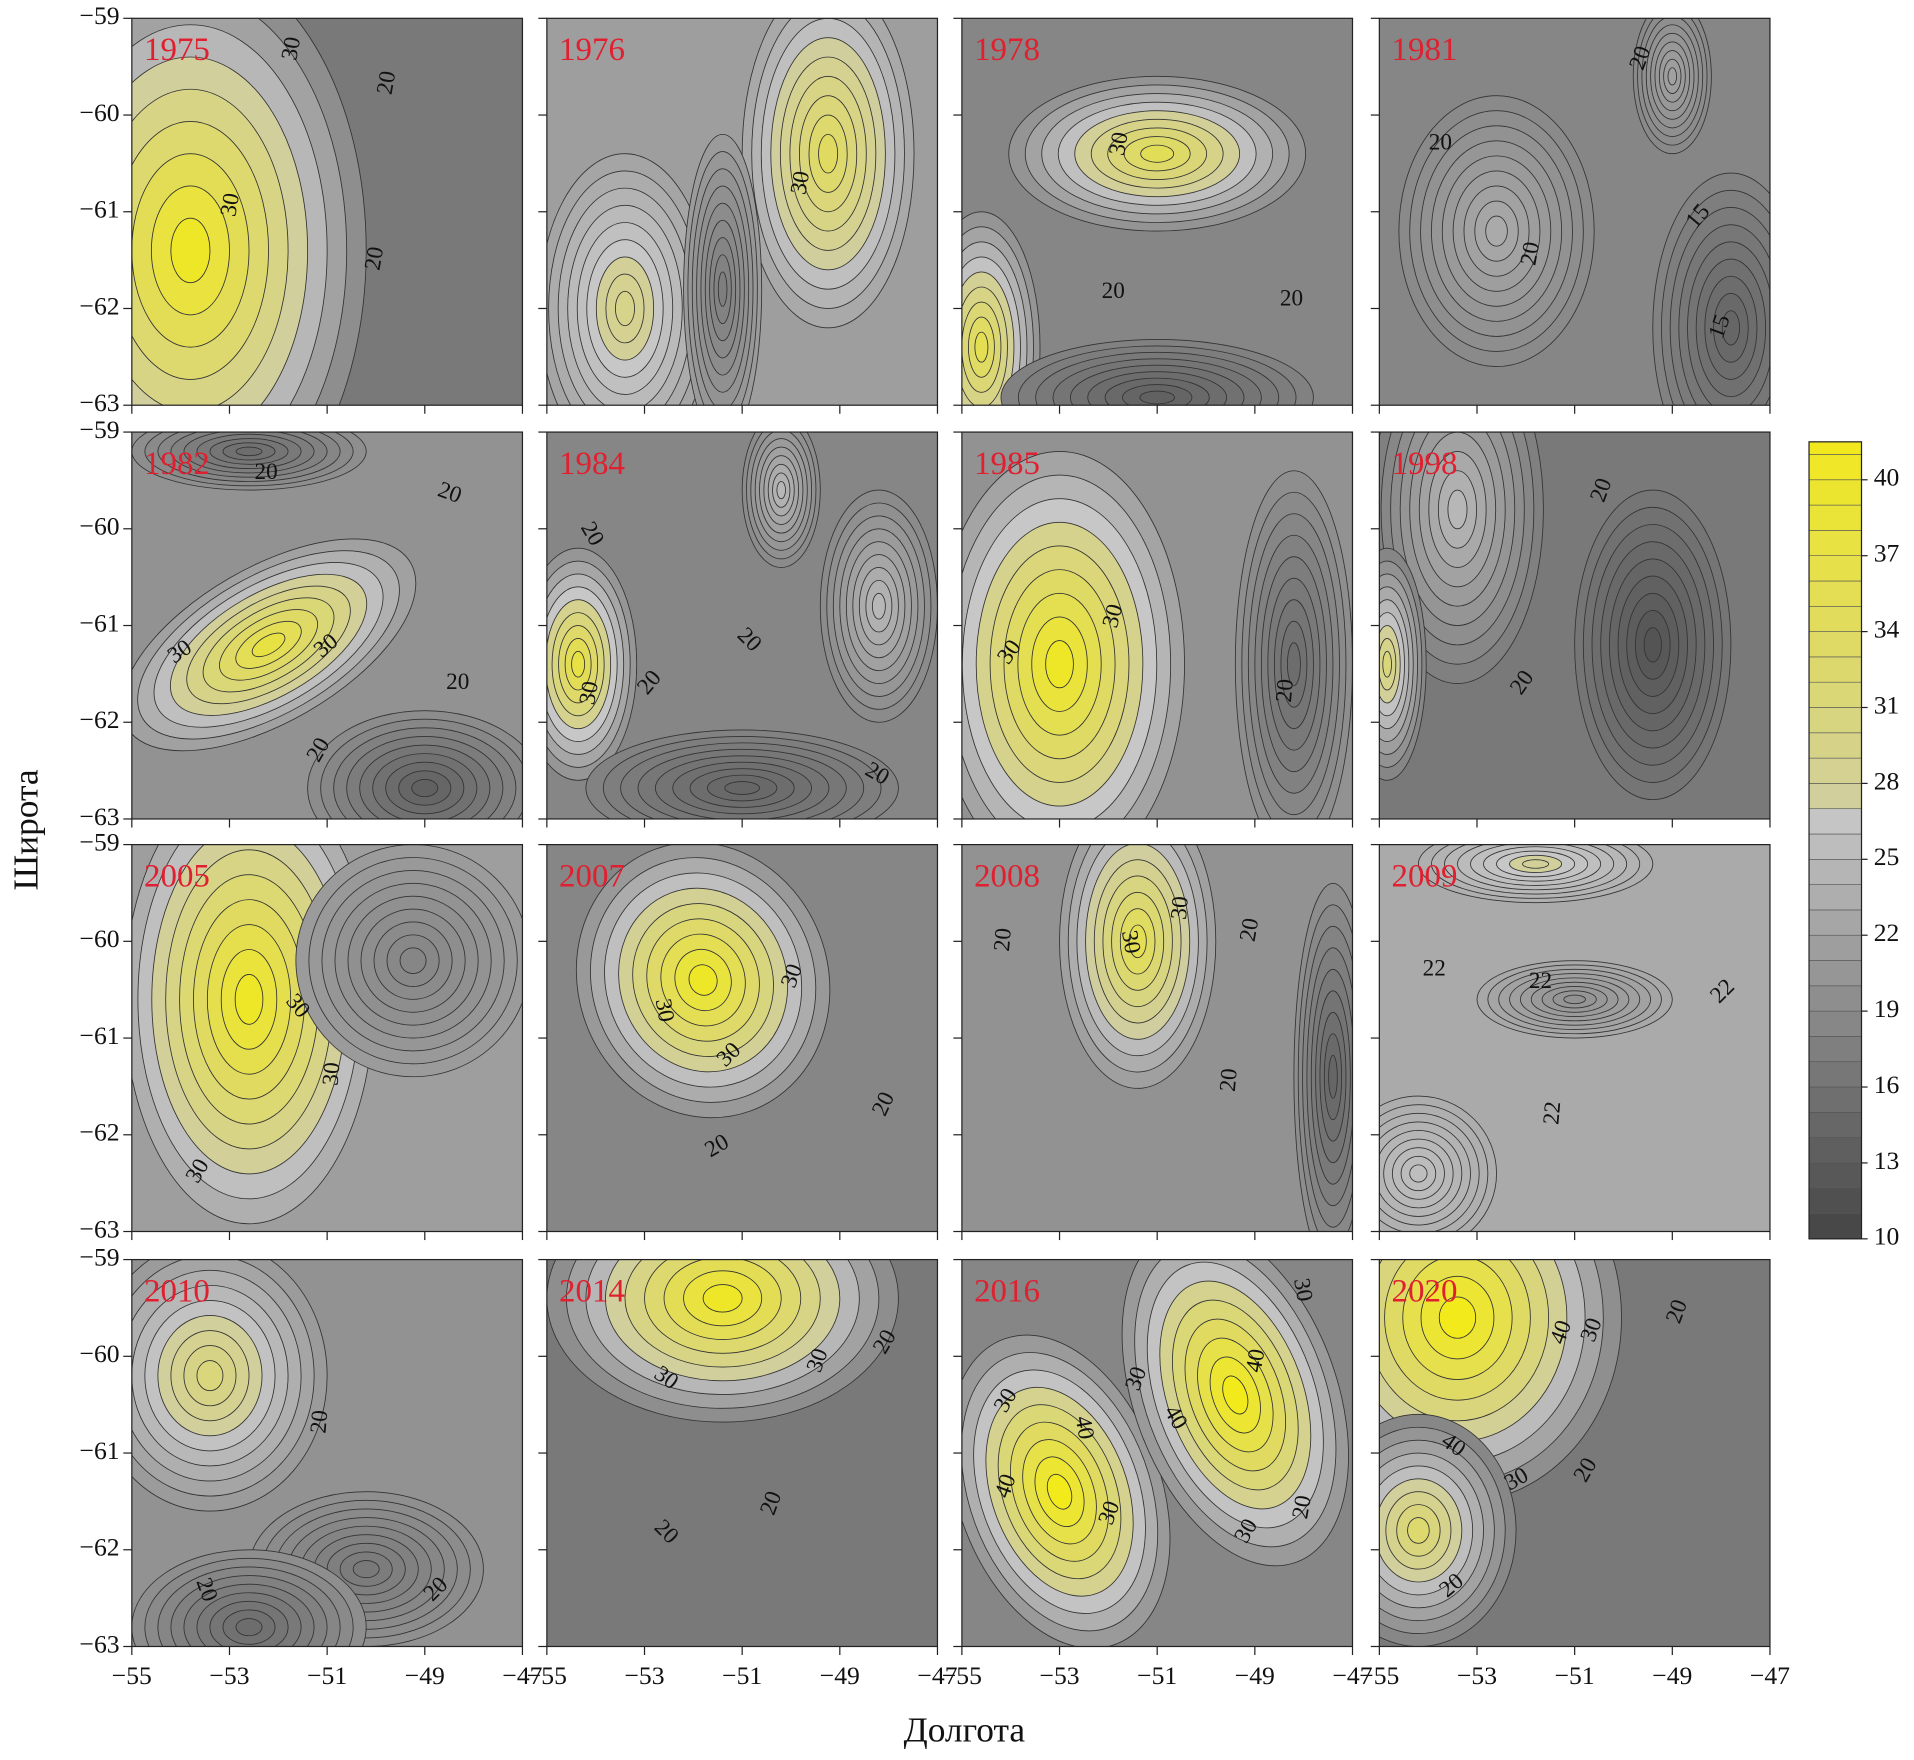 The height and width of the screenshot is (1760, 1914). What do you see at coordinates (100, 112) in the screenshot?
I see `y-tick-label: −60` at bounding box center [100, 112].